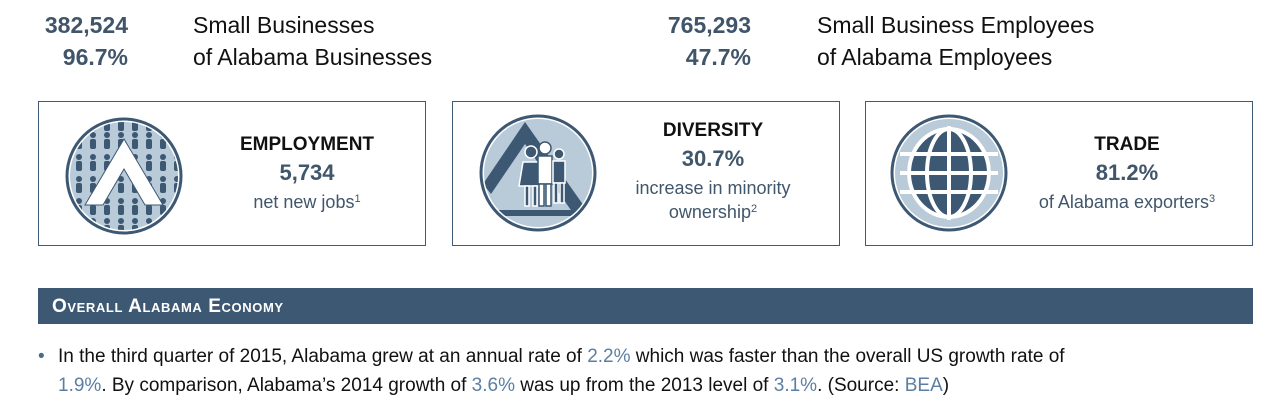  Describe the element at coordinates (307, 144) in the screenshot. I see `employment-title: EMPLOYMENT` at that location.